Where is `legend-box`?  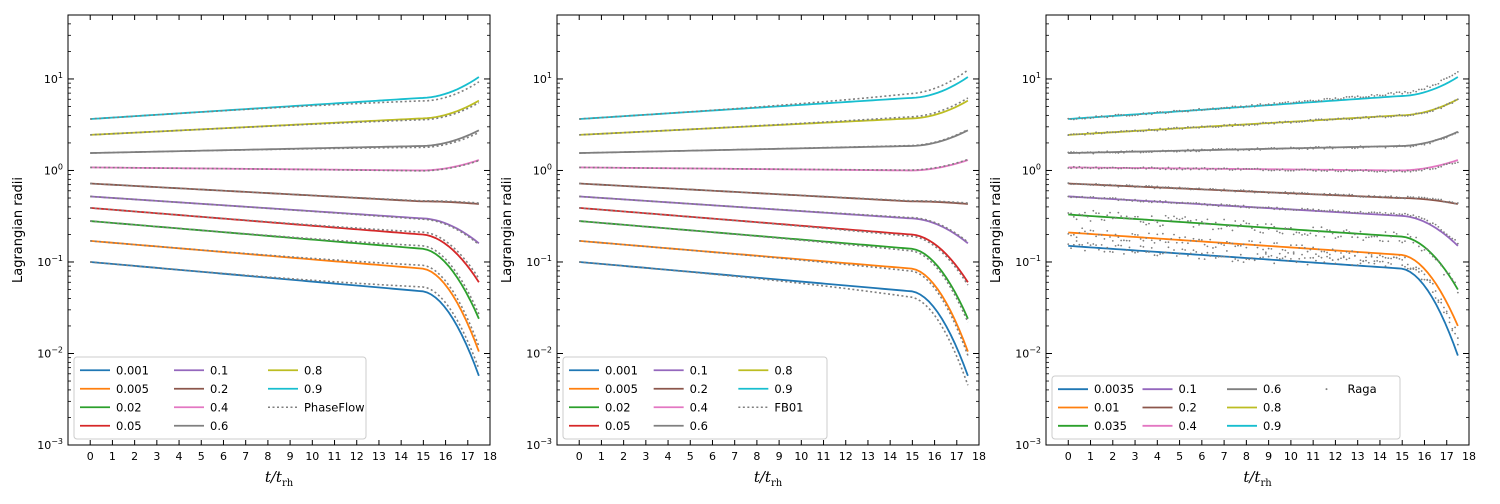
legend-box is located at coordinates (1226, 407).